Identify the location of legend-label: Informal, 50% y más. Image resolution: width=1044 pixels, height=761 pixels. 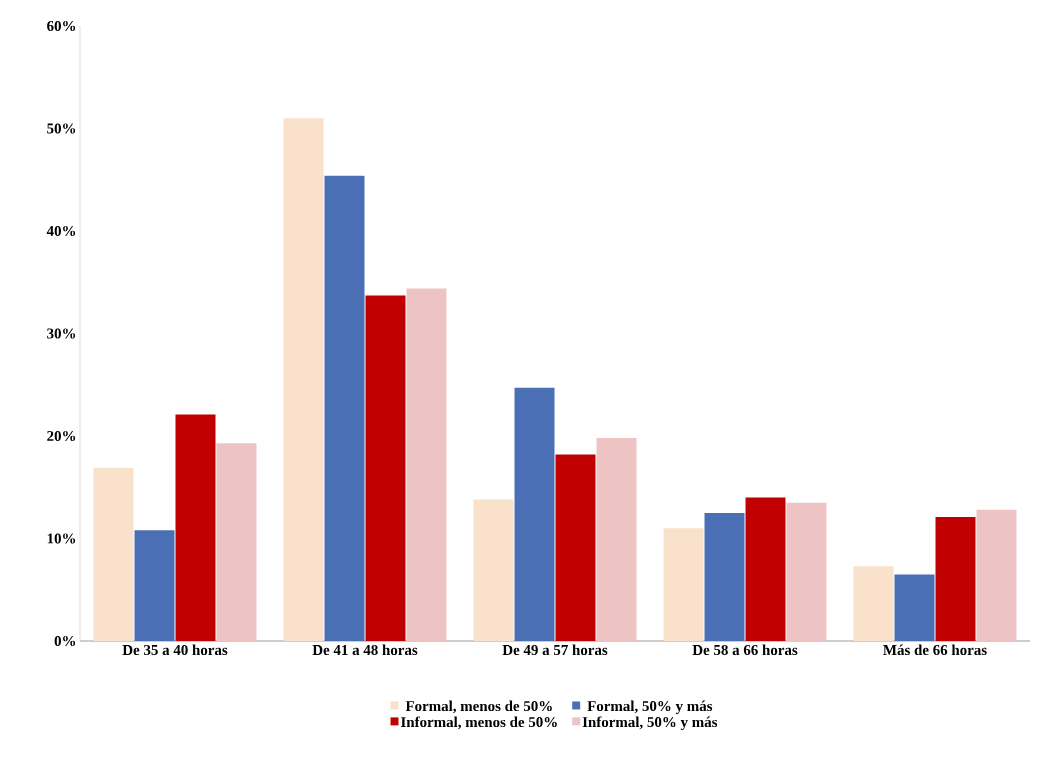
(650, 723).